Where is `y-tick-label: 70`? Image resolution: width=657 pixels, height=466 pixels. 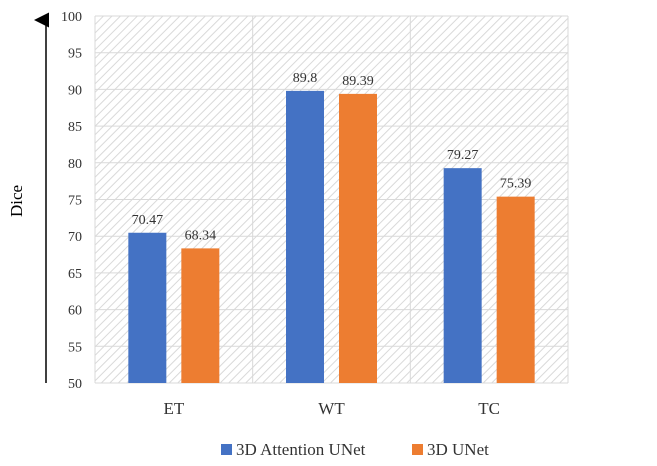
y-tick-label: 70 is located at coordinates (75, 237).